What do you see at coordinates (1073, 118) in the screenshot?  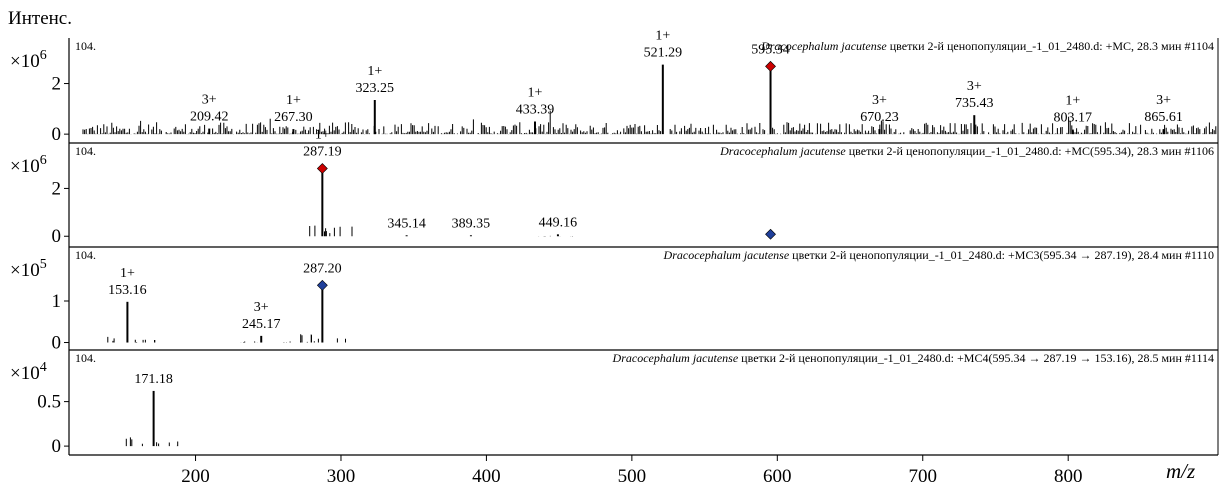 I see `peak-label: 803.17` at bounding box center [1073, 118].